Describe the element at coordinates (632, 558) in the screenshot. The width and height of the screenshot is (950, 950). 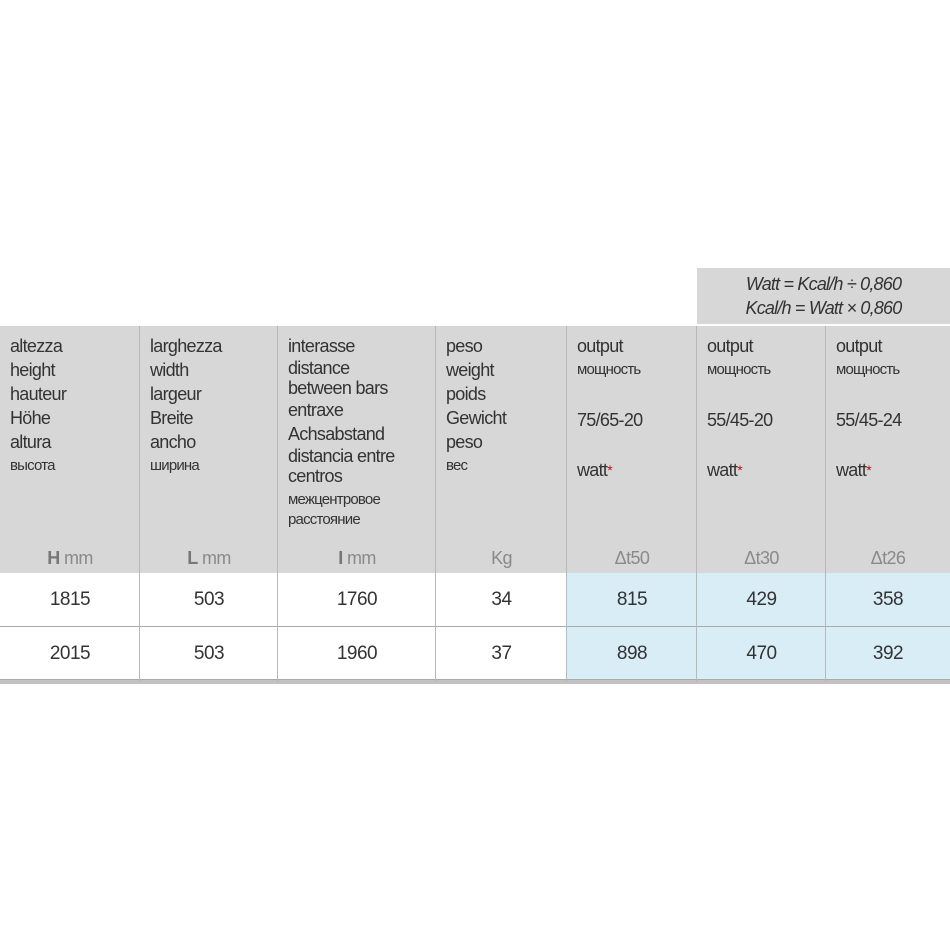
I see `unit: Δt50` at that location.